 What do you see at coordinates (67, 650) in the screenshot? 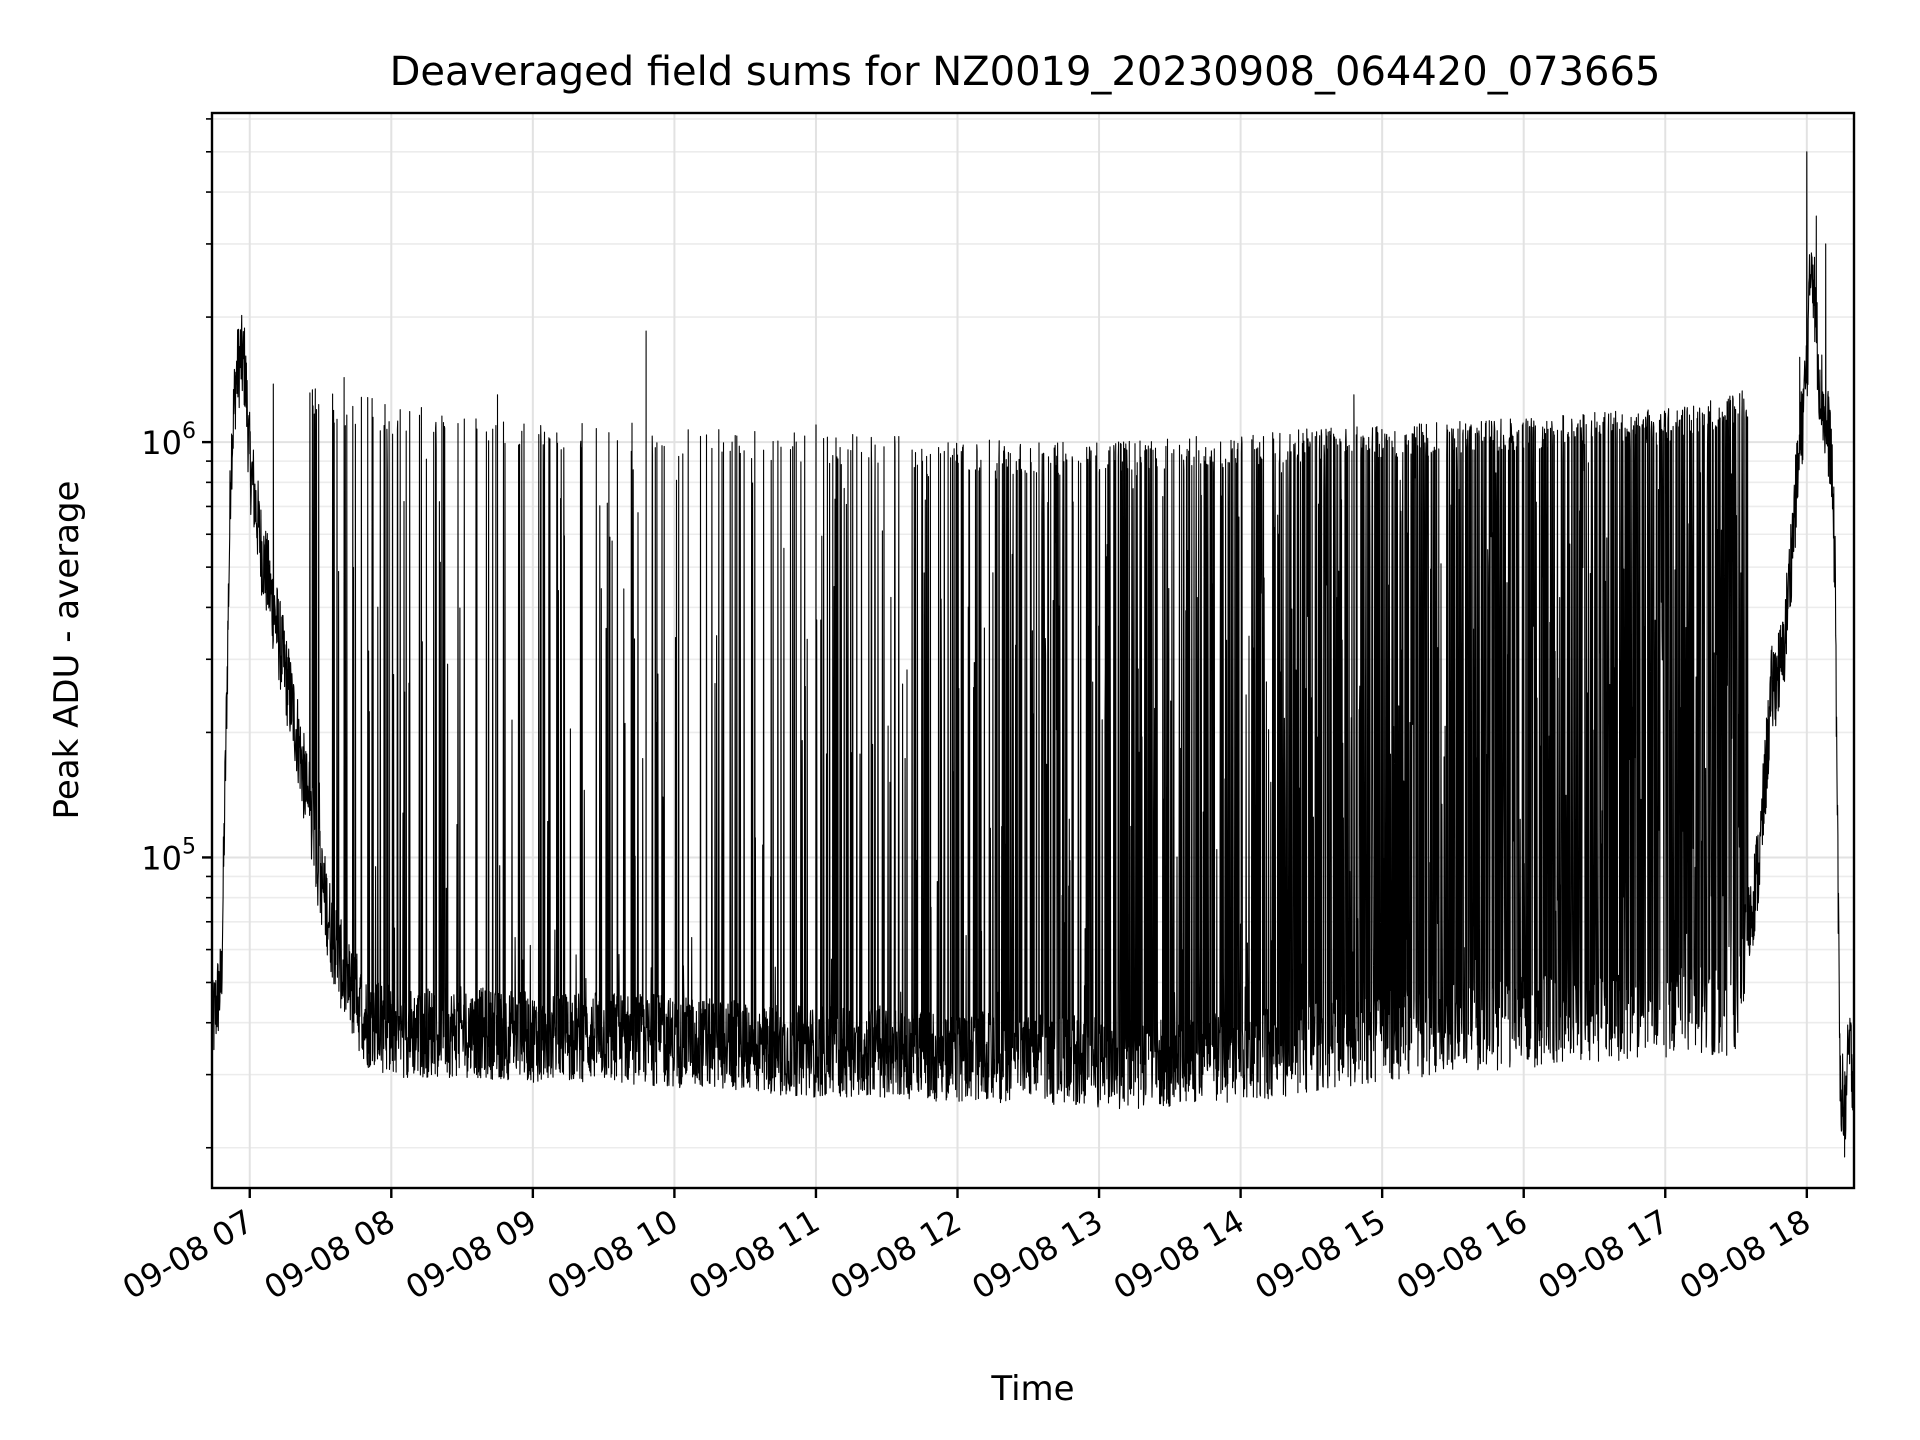
I see `y-axis-label: Peak ADU - average` at bounding box center [67, 650].